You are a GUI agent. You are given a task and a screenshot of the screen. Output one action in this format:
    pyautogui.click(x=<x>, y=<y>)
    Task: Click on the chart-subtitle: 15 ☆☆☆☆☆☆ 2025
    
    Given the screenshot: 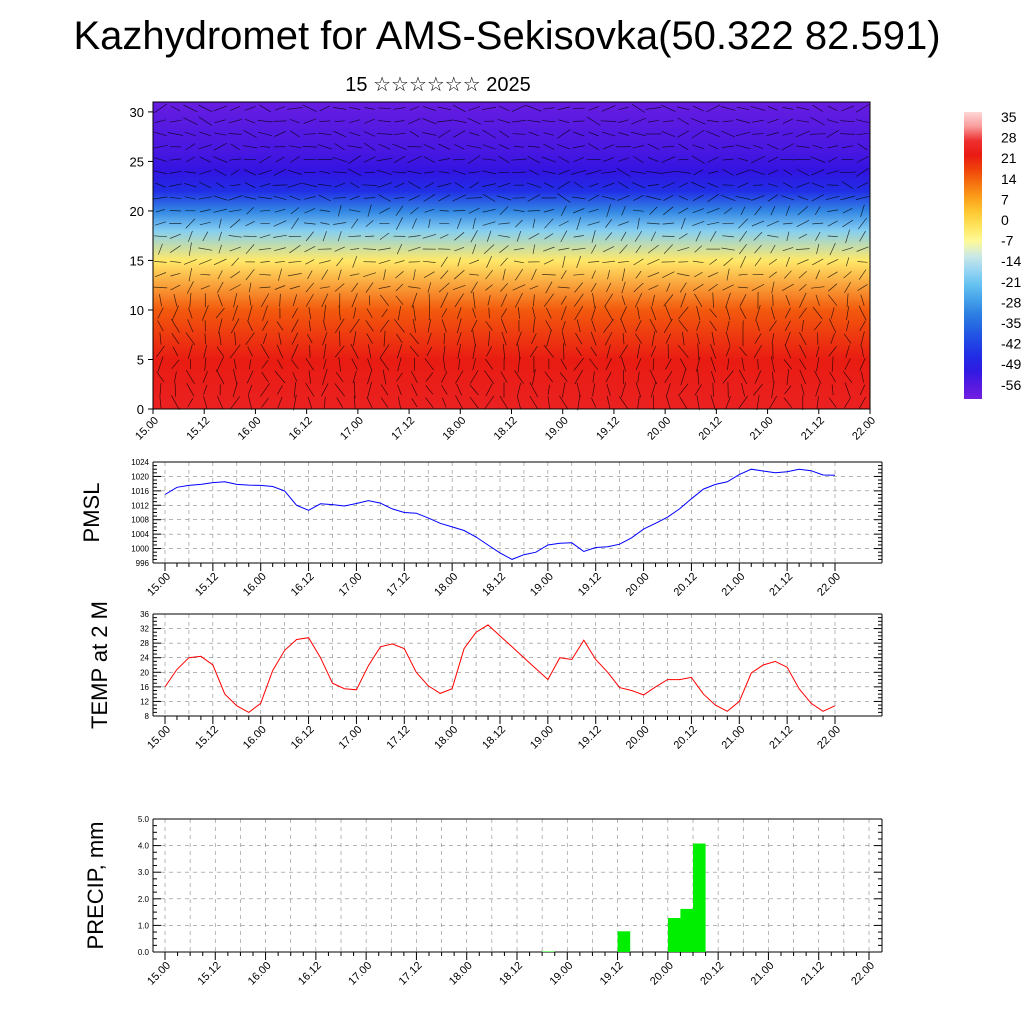 What is the action you would take?
    pyautogui.click(x=438, y=85)
    